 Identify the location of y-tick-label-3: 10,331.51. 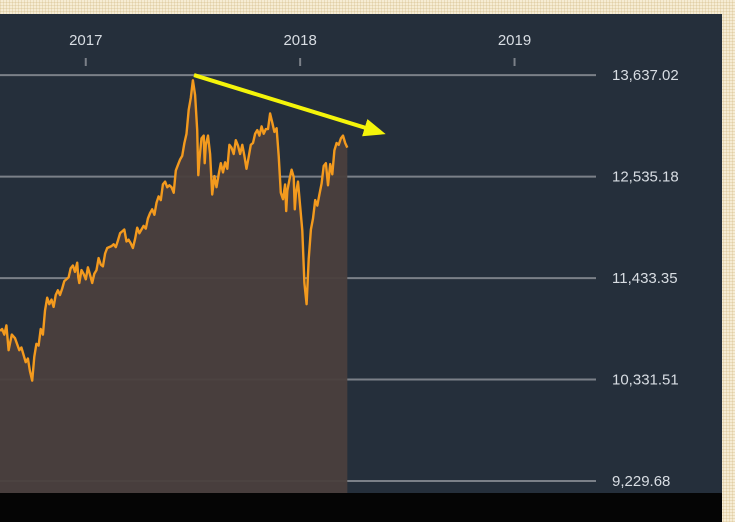
(645, 380).